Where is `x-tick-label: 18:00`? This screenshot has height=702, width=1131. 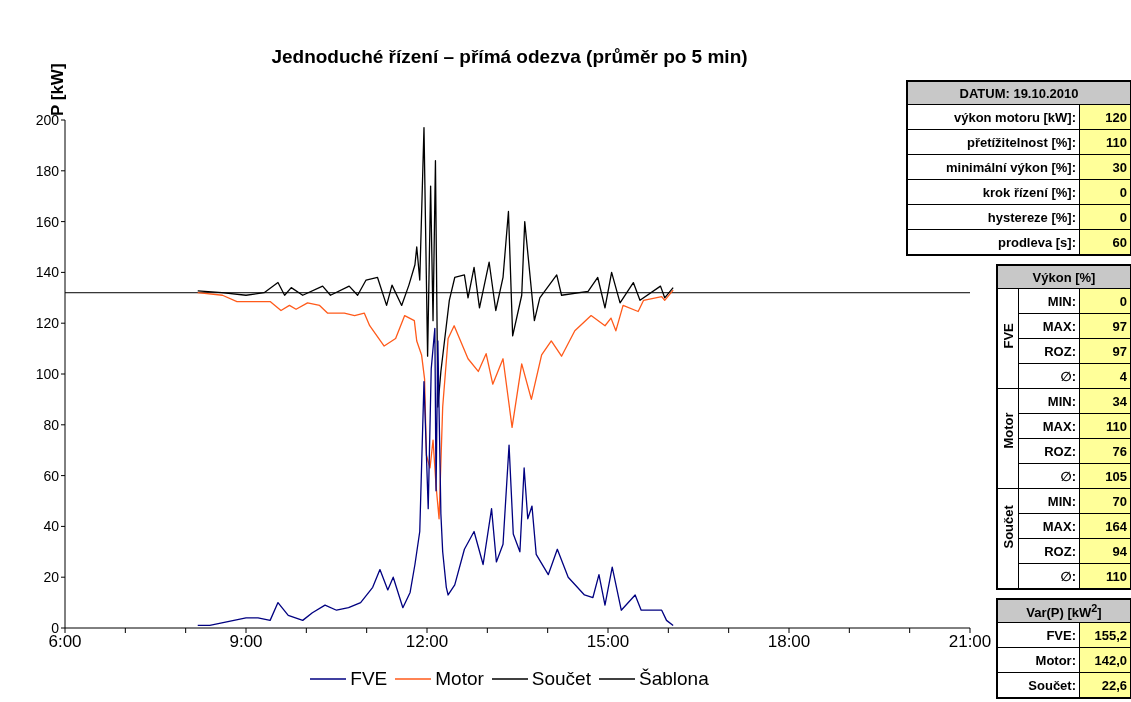 x-tick-label: 18:00 is located at coordinates (789, 642).